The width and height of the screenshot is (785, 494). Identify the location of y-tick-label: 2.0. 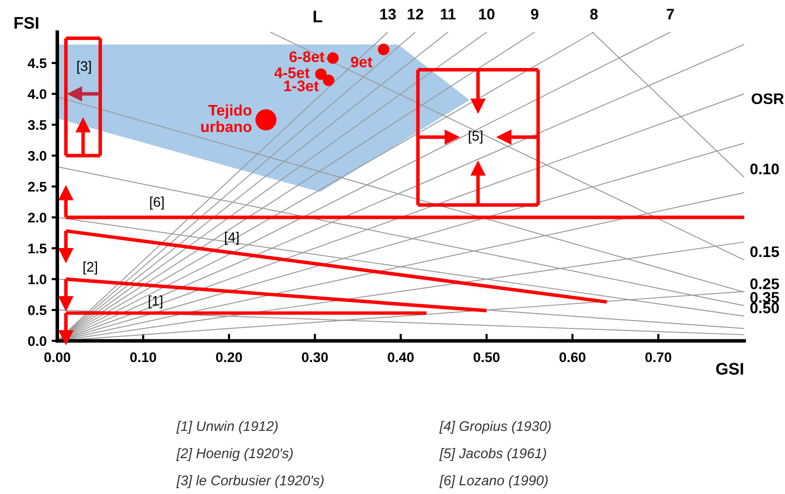
(37, 217).